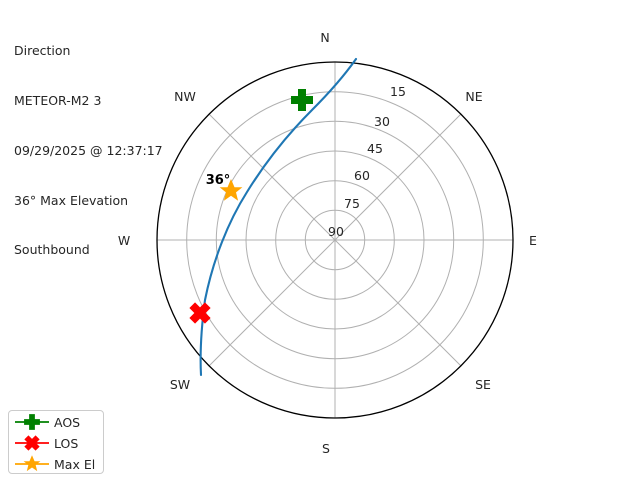 This screenshot has width=640, height=480. I want to click on legend-marker-los, so click(32, 443).